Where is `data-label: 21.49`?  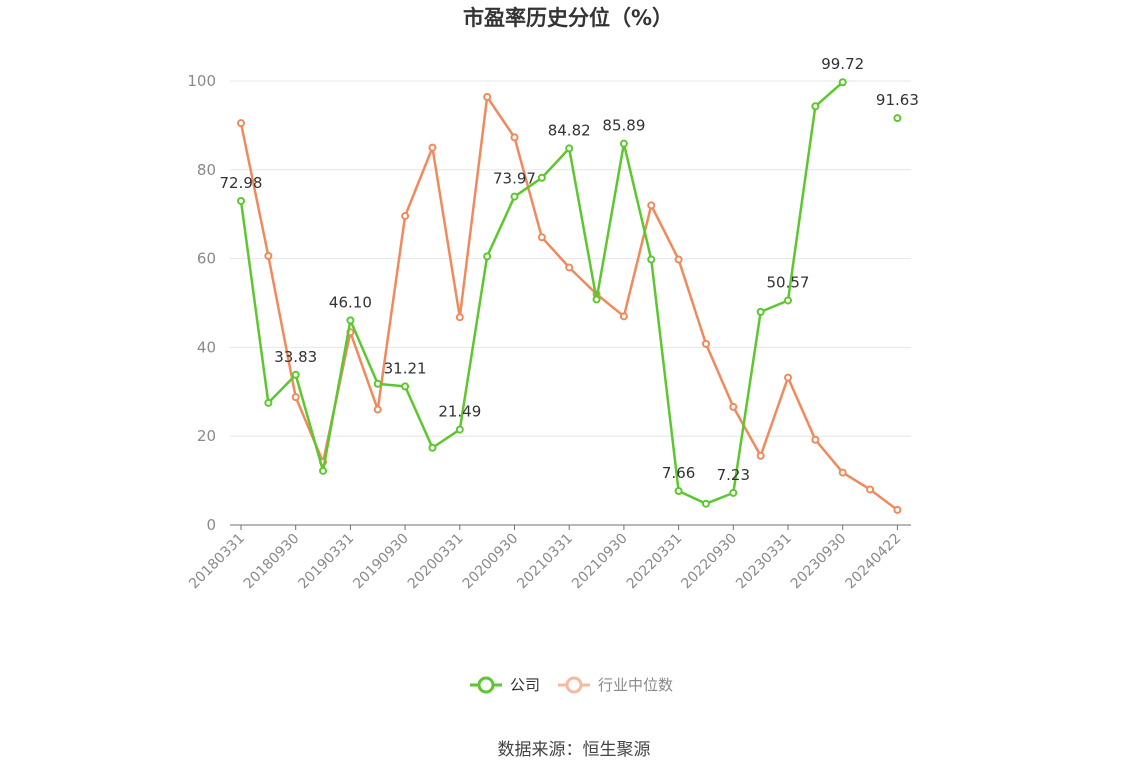
data-label: 21.49 is located at coordinates (459, 412).